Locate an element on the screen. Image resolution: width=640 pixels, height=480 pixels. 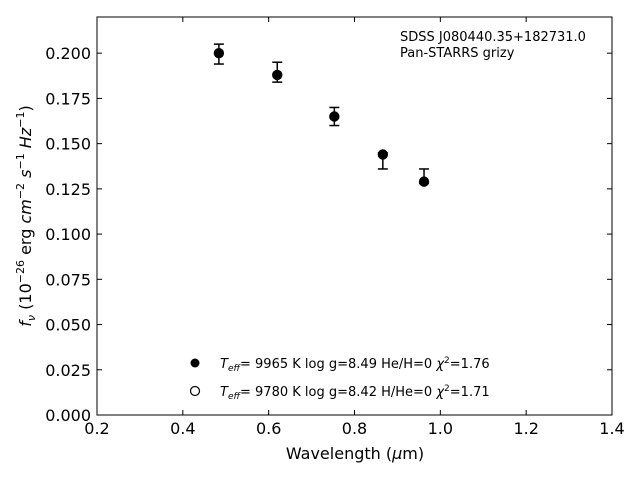
model-points is located at coordinates (321, 117).